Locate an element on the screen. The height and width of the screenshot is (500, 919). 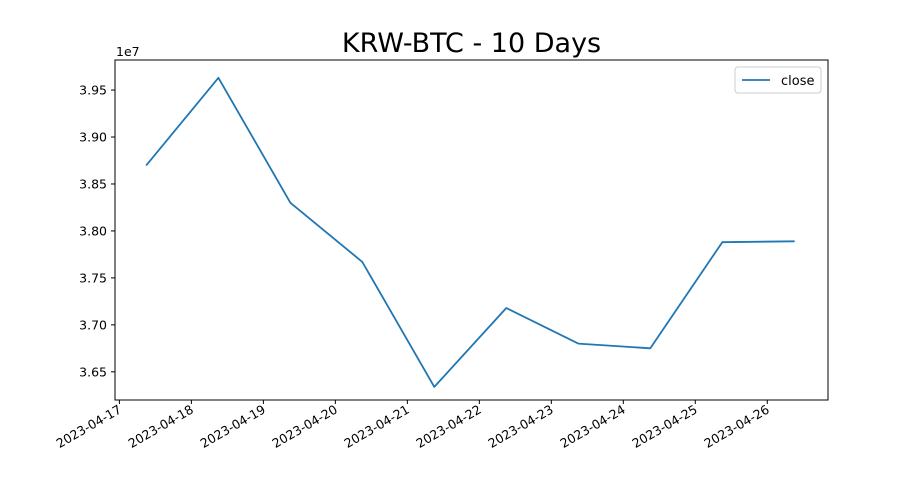
x-tick-label: 2023-04-18 is located at coordinates (160, 426).